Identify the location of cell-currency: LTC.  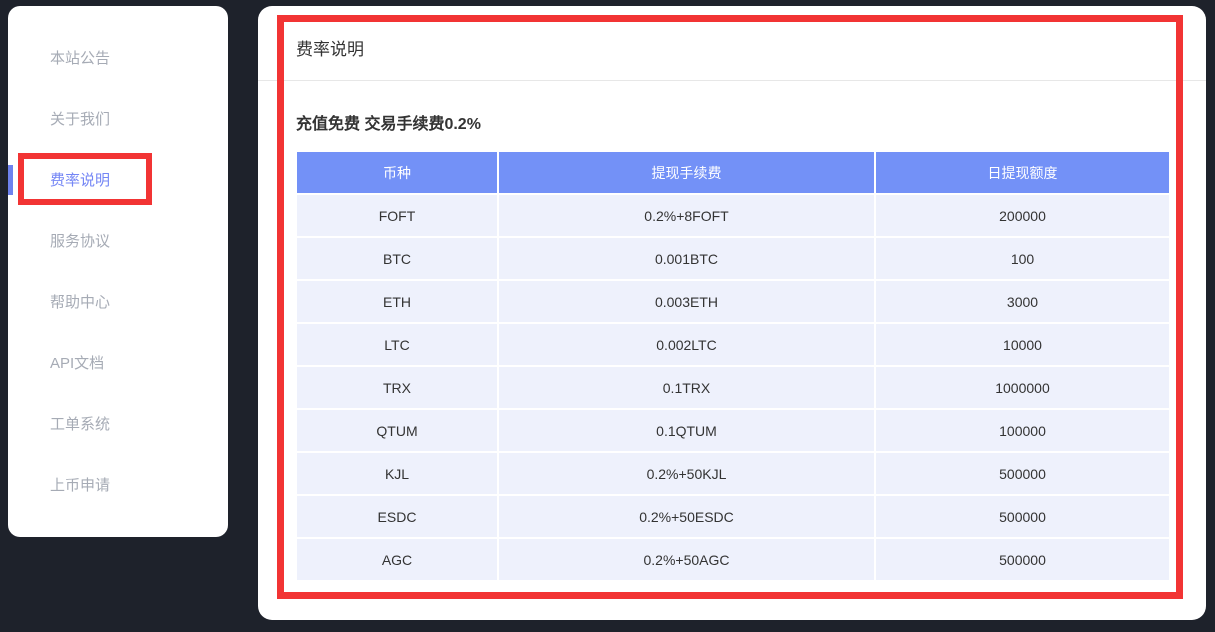
(397, 344).